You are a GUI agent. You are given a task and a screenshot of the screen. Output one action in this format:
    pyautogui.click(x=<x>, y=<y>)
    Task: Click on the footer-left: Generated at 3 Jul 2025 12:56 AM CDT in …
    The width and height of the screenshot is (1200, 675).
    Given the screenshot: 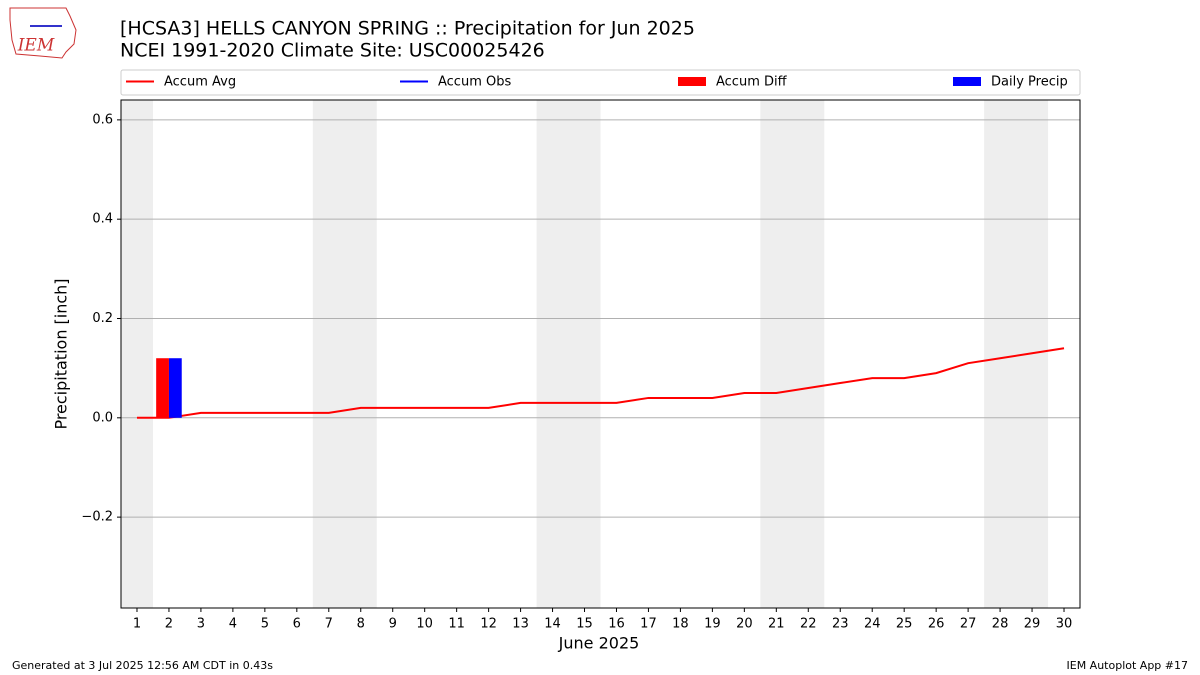 What is the action you would take?
    pyautogui.click(x=142, y=665)
    